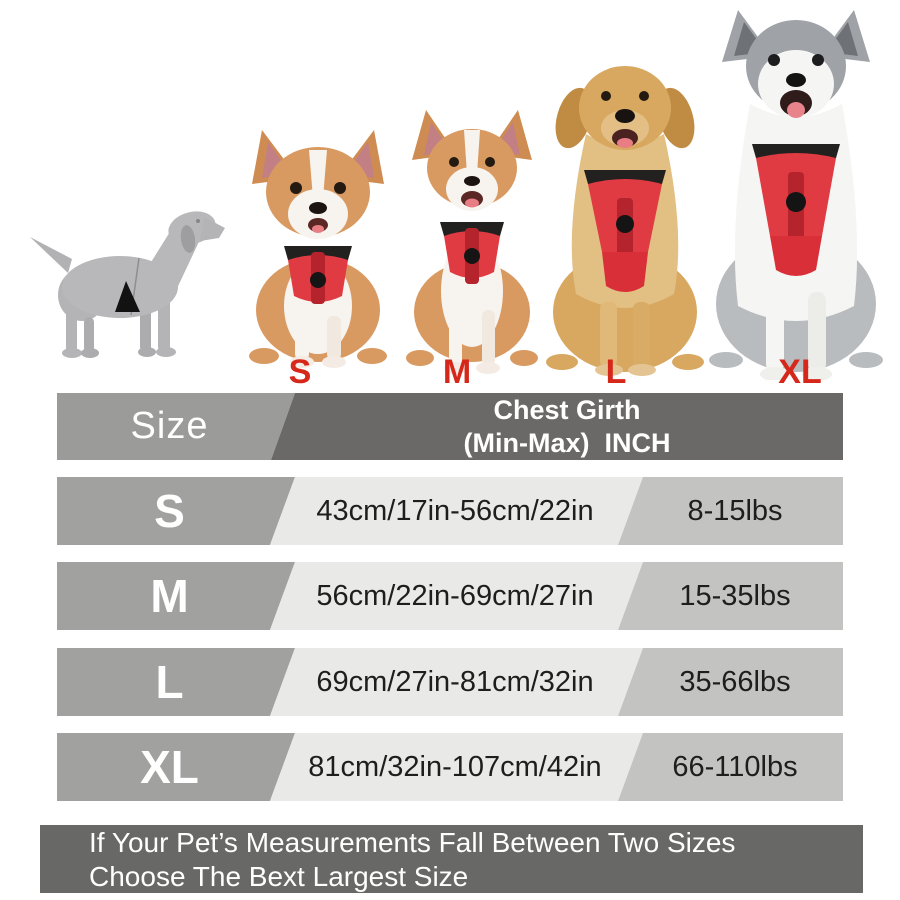  I want to click on row-xl-girth-cell, so click(456, 767).